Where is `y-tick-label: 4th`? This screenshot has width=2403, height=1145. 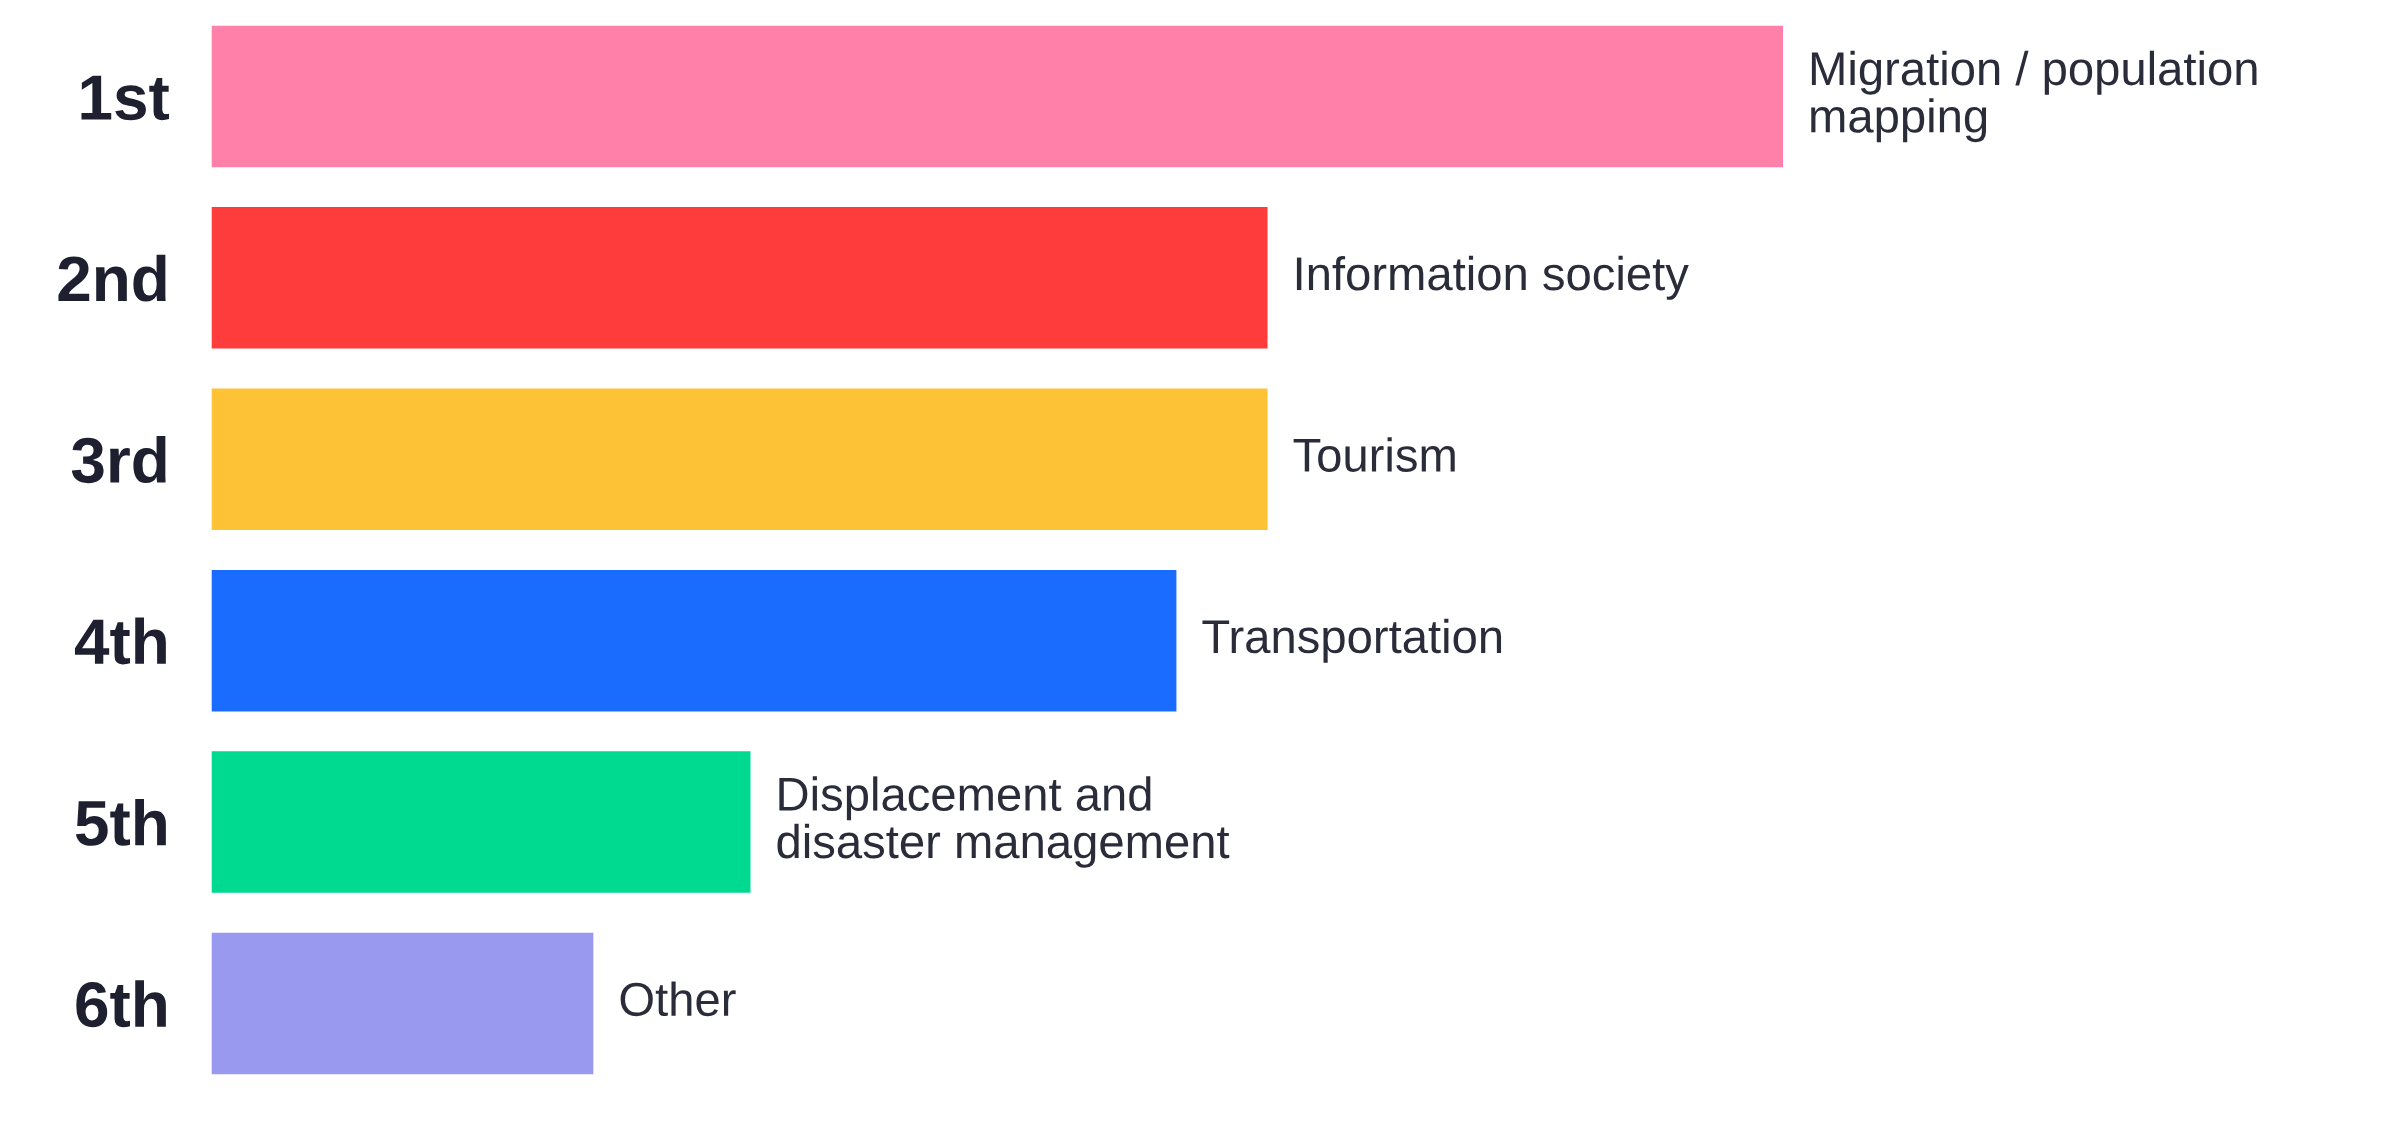
y-tick-label: 4th is located at coordinates (120, 641).